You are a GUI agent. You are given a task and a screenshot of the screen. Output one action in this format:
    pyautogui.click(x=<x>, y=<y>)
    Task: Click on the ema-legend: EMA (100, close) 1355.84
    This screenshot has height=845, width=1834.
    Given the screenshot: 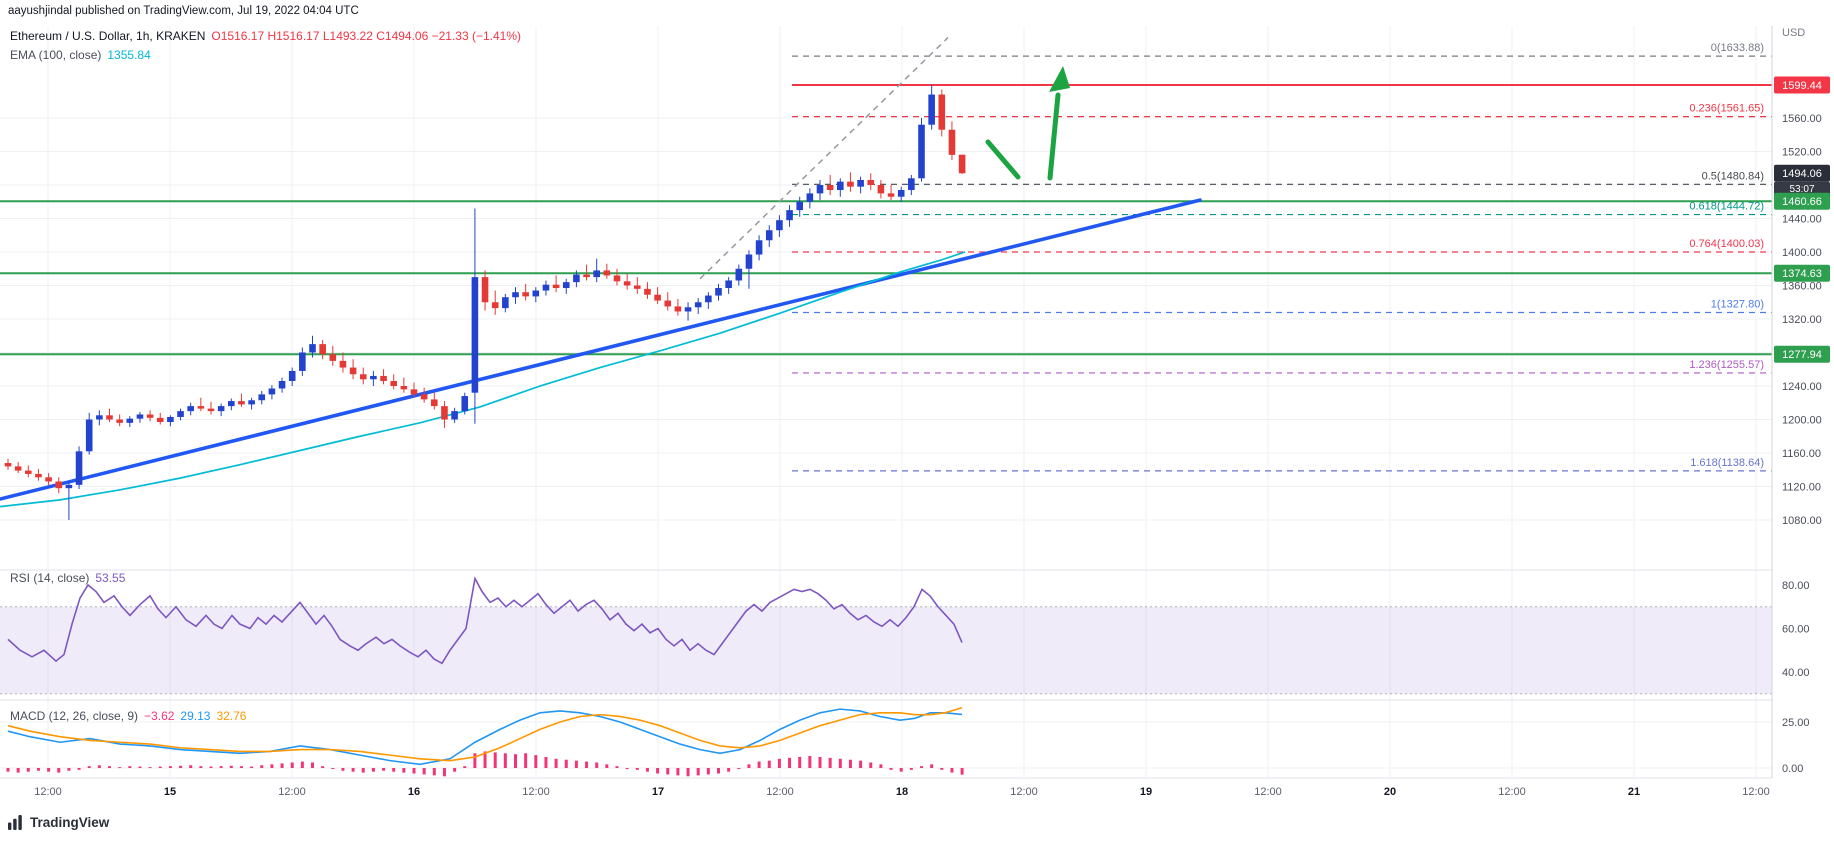 What is the action you would take?
    pyautogui.click(x=83, y=55)
    